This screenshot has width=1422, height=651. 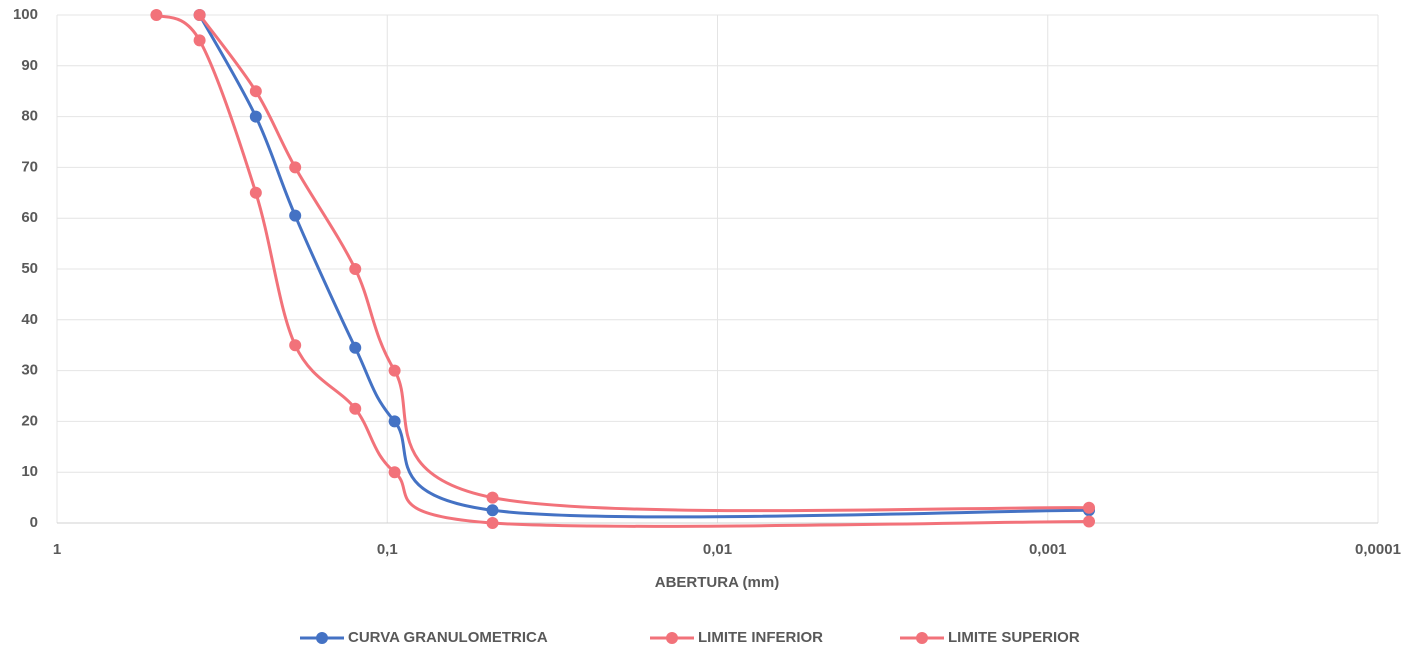 I want to click on x-tick-label: 0,01, so click(x=717, y=549).